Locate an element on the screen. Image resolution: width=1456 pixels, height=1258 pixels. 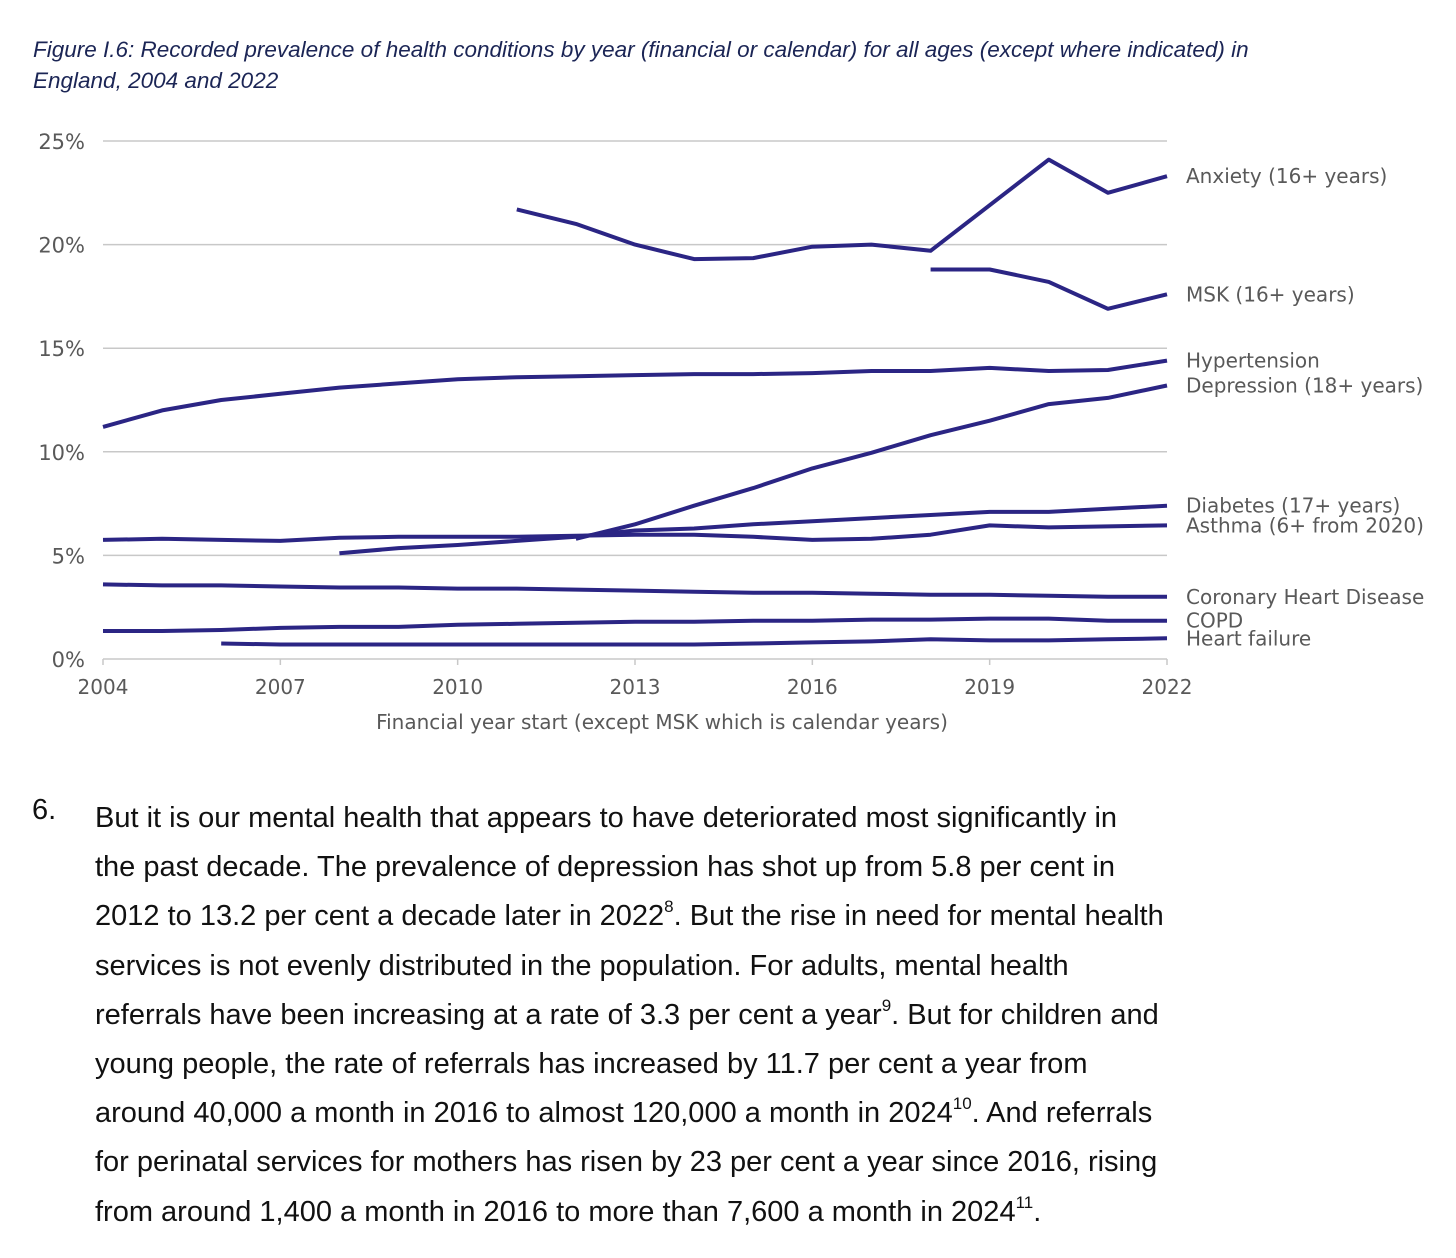
x-axis: 2004 2007 2010 2013 2016 2019 2022 is located at coordinates (635, 679).